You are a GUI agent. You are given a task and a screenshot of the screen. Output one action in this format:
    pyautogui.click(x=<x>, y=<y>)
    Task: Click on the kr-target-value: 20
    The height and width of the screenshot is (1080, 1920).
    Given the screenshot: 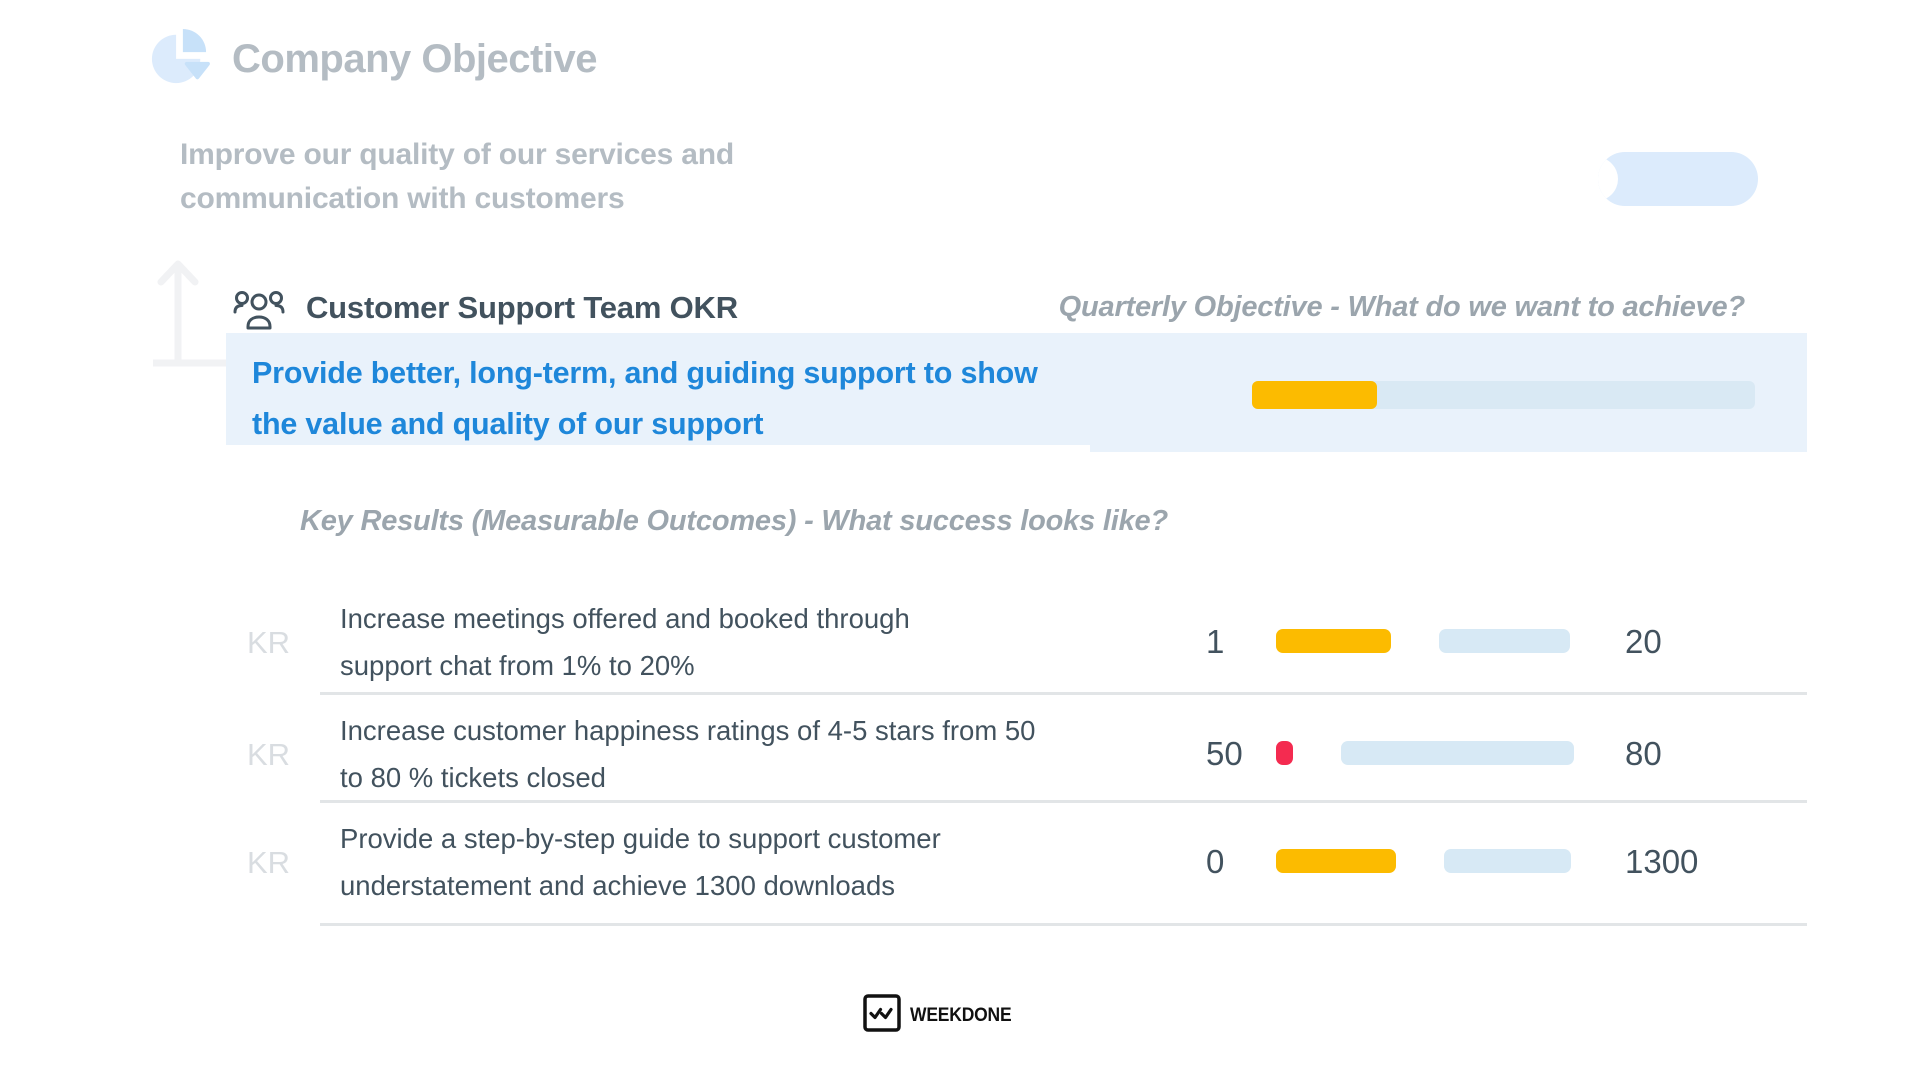 What is the action you would take?
    pyautogui.click(x=1643, y=641)
    